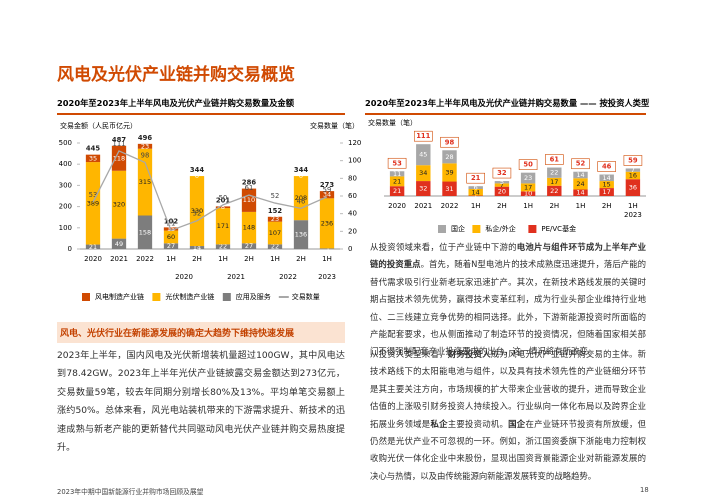 The height and width of the screenshot is (501, 710). What do you see at coordinates (249, 188) in the screenshot?
I see `data-label: 61` at bounding box center [249, 188].